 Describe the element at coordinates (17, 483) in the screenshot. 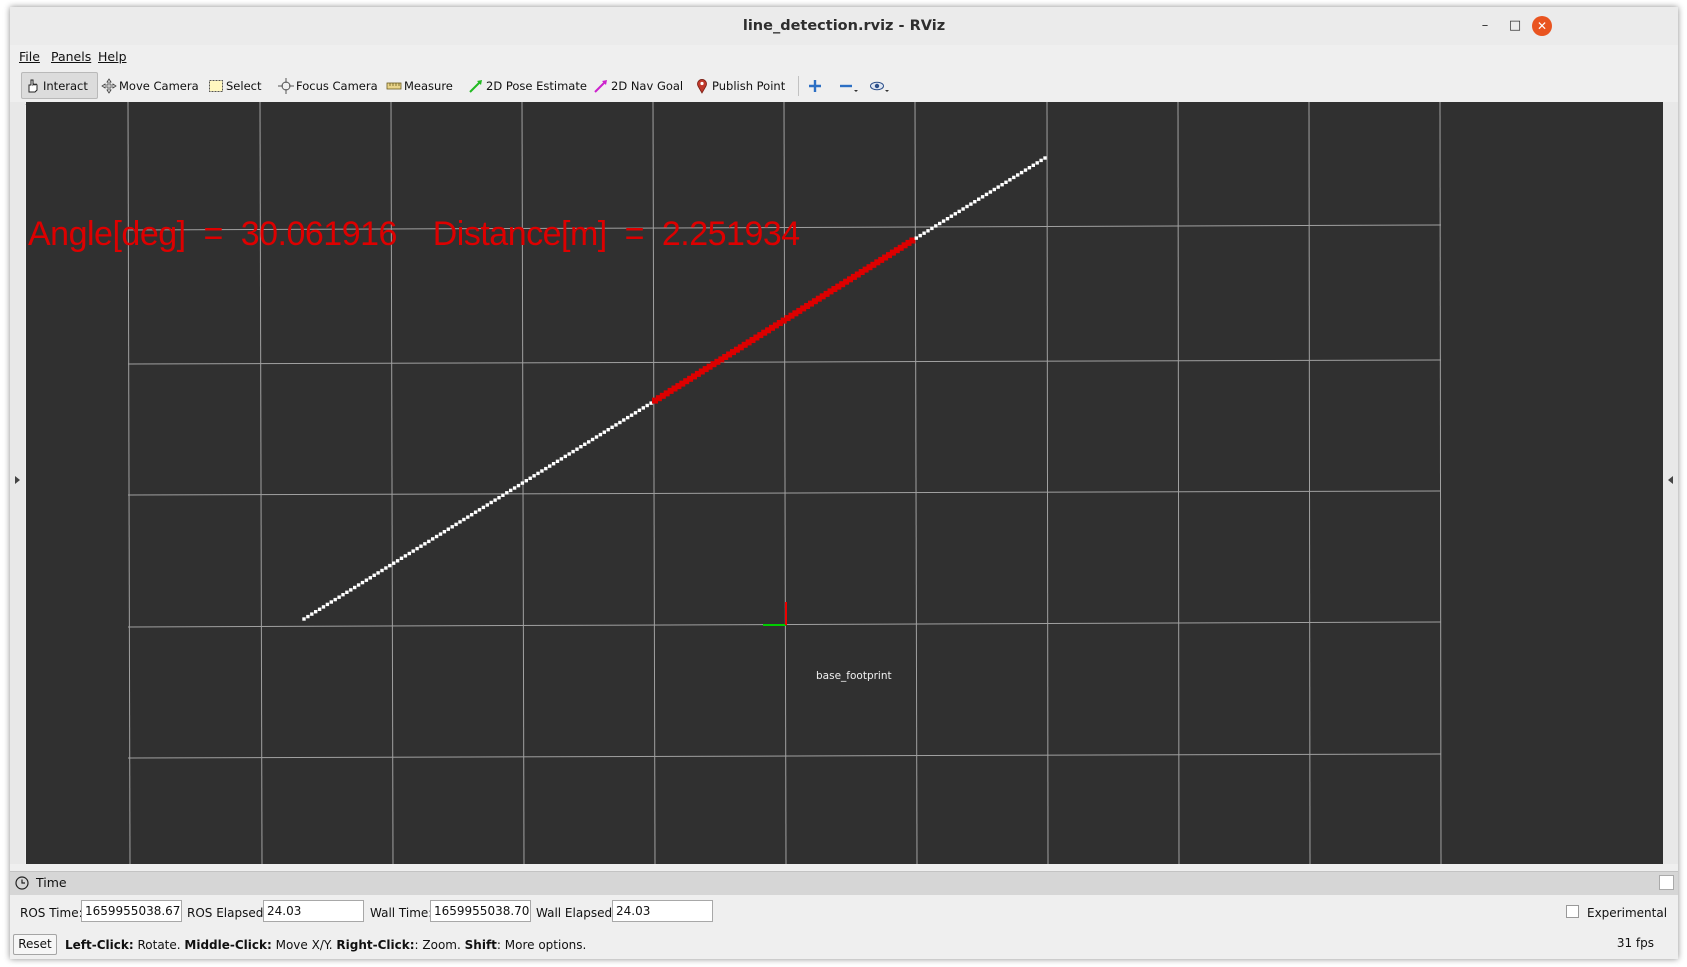

I see `left-dock-handle` at that location.